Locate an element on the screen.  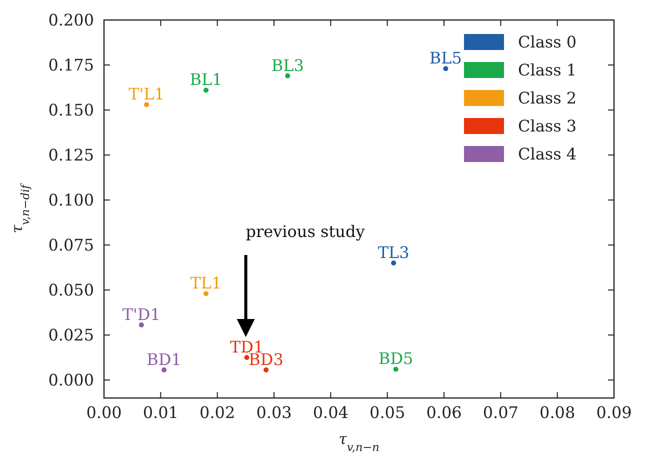
x-tick-label: 0.00 is located at coordinates (104, 412).